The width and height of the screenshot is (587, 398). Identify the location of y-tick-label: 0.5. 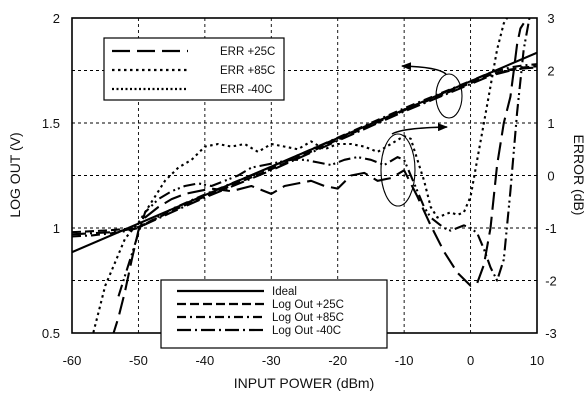
(51, 333).